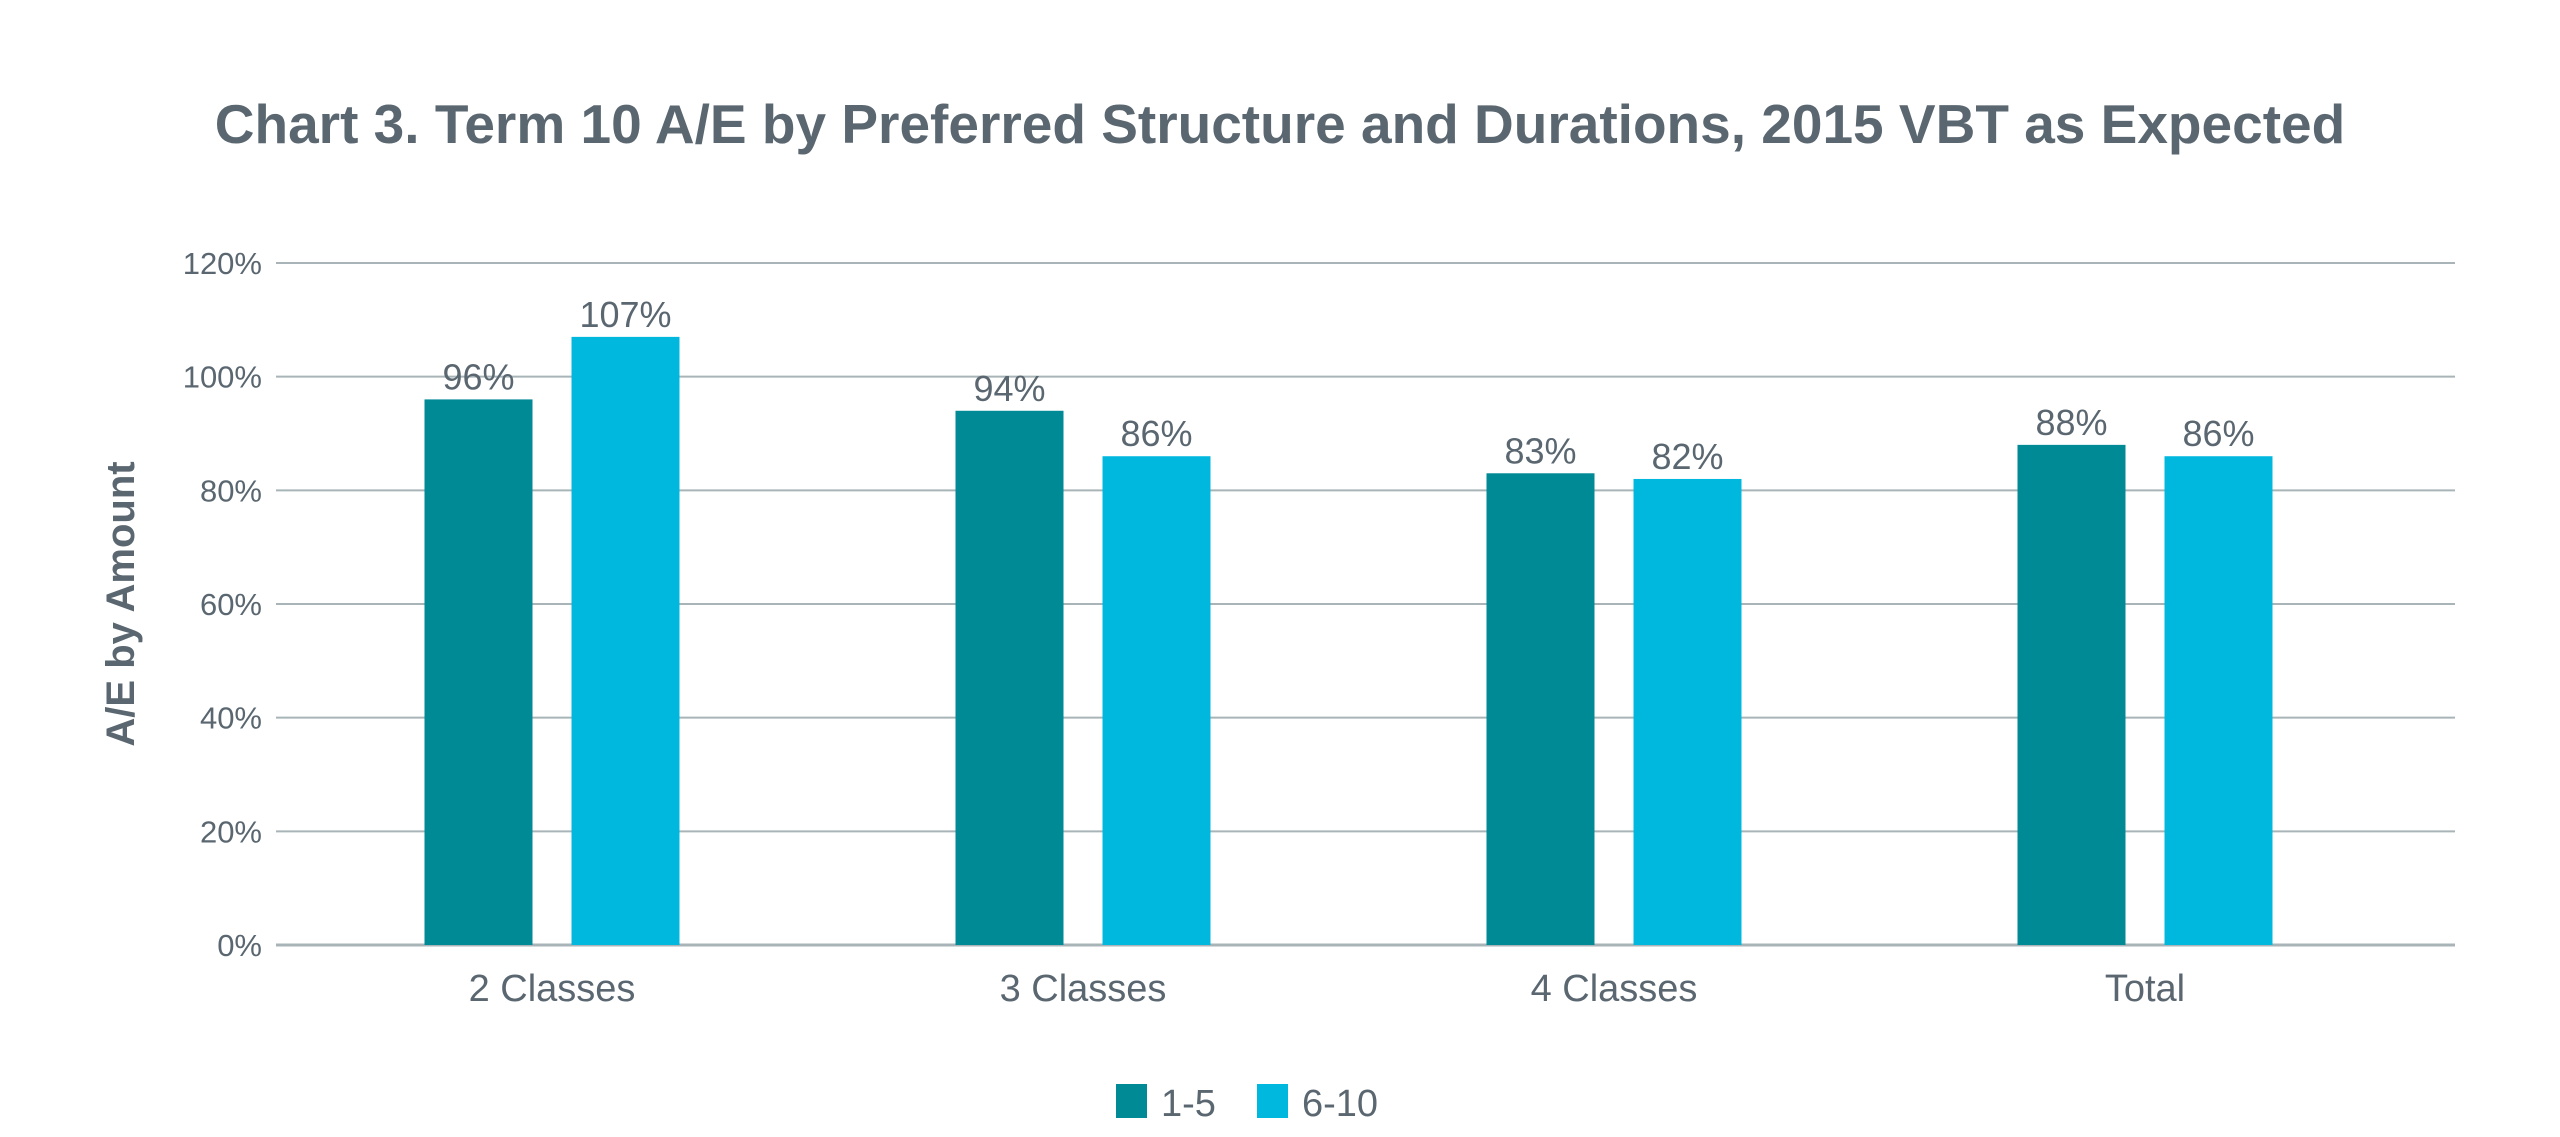  I want to click on y-tick-label: 20%, so click(231, 831).